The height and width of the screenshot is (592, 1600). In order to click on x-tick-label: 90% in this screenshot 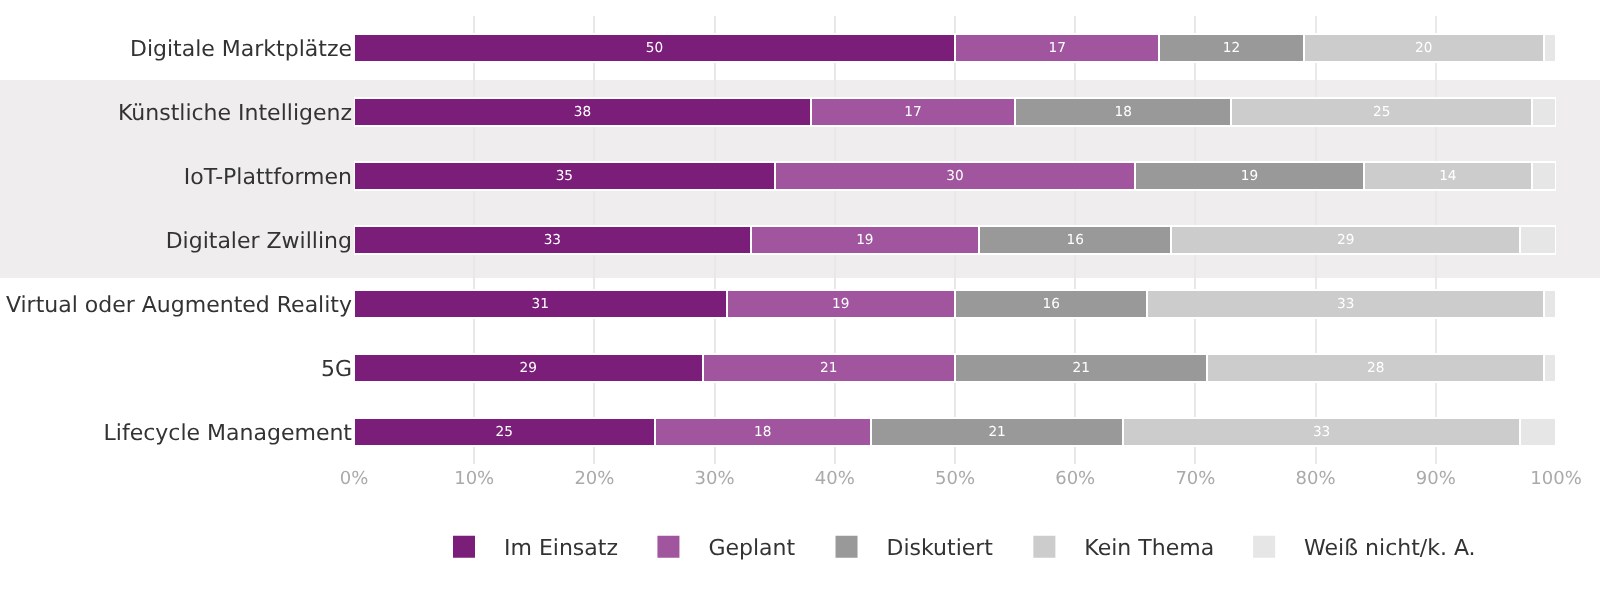, I will do `click(1436, 480)`.